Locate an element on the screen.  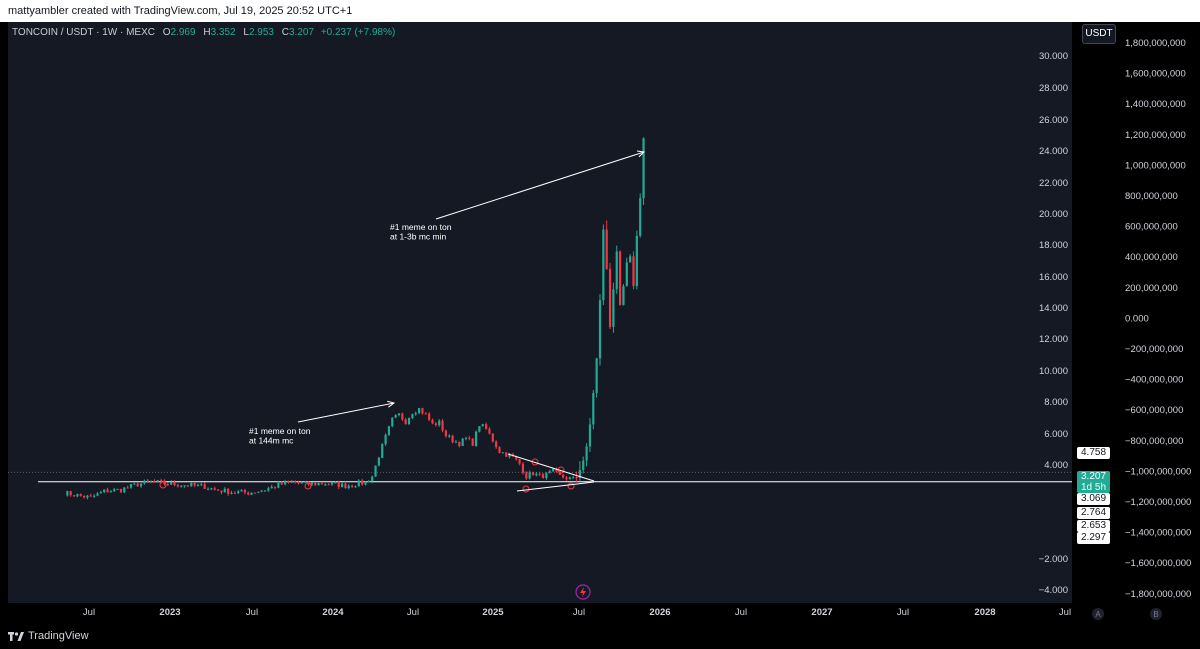
y-tick-label: 22.000 is located at coordinates (1053, 183).